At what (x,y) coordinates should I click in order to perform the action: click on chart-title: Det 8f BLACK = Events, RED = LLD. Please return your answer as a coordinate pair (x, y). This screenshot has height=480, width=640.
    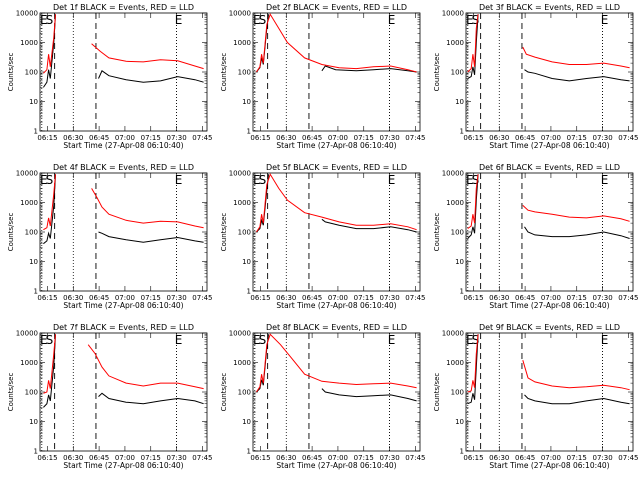
    Looking at the image, I should click on (336, 327).